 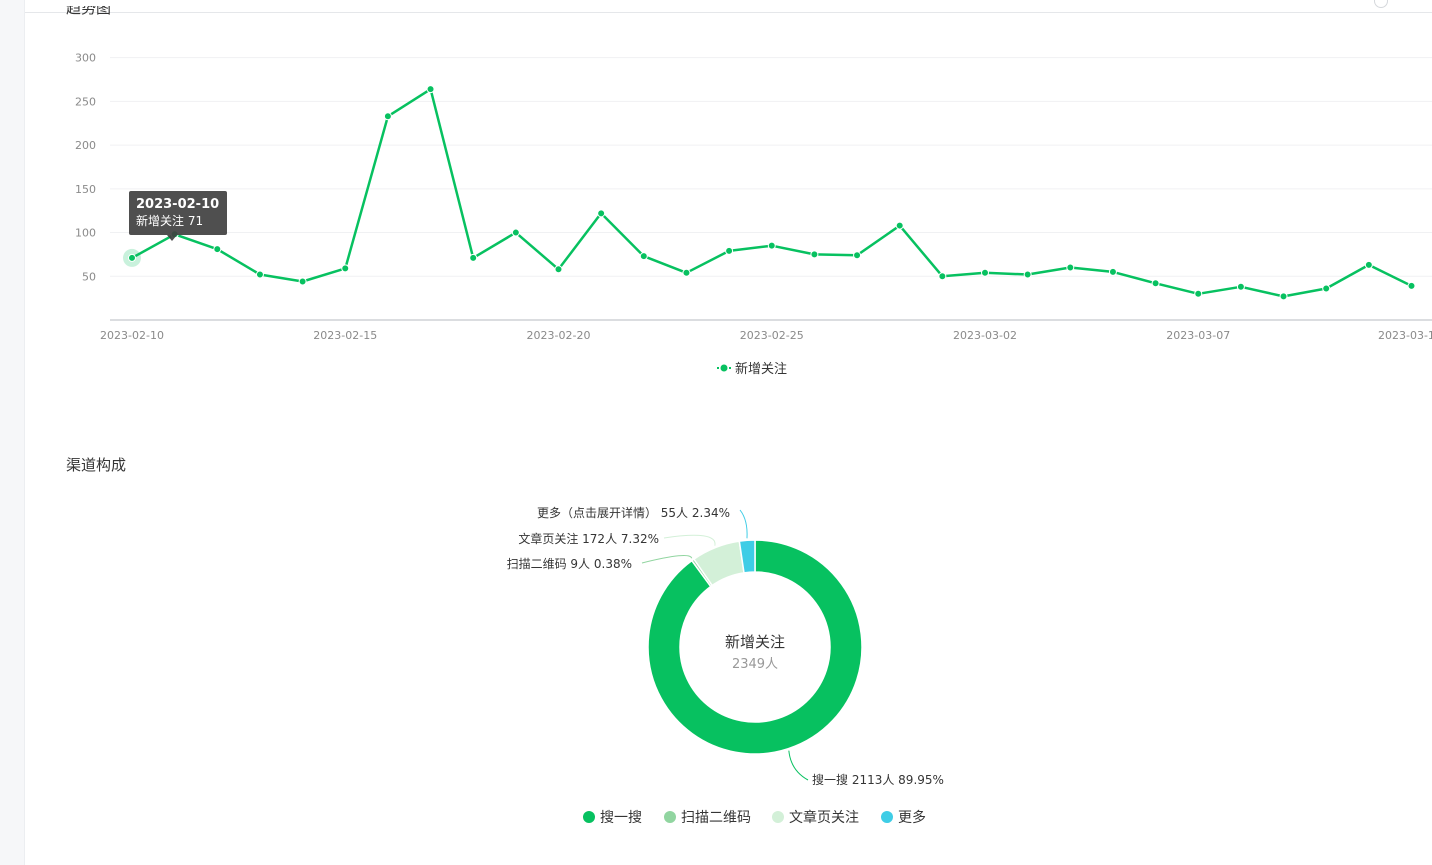 I want to click on donut-legend-item-1: 扫描二维码, so click(x=707, y=818).